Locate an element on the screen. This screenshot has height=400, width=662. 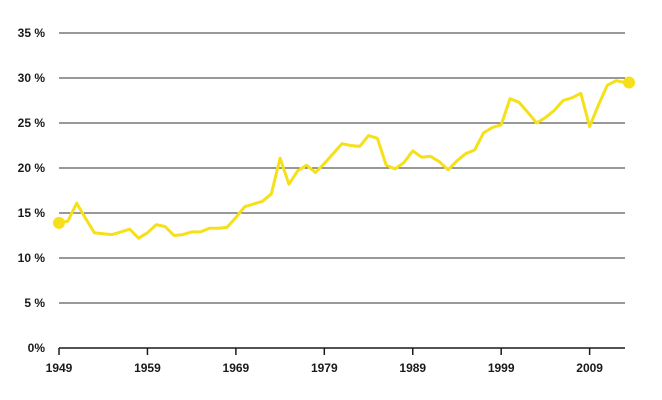
y-tick-label: 15 % is located at coordinates (32, 213).